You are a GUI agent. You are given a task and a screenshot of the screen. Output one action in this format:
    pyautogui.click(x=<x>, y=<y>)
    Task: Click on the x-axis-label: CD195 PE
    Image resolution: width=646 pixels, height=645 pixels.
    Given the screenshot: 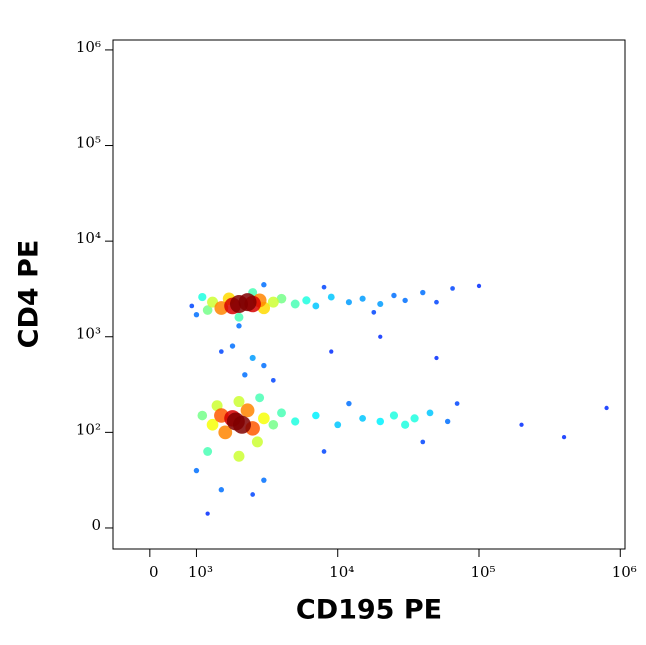 What is the action you would take?
    pyautogui.click(x=369, y=610)
    